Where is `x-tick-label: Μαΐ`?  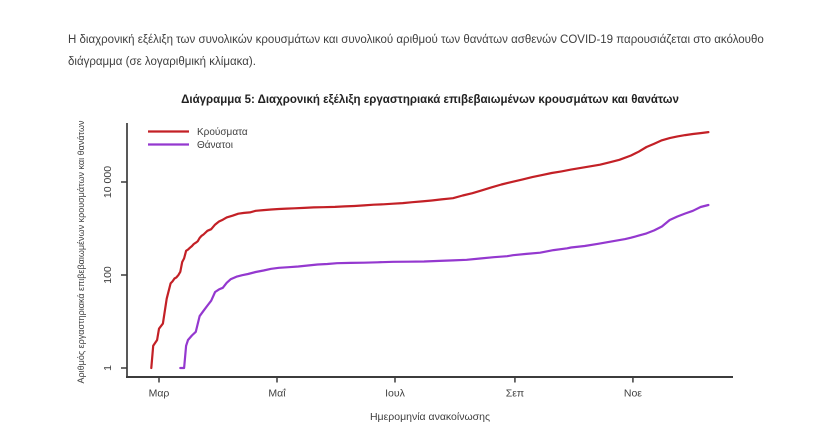 x-tick-label: Μαΐ is located at coordinates (277, 394).